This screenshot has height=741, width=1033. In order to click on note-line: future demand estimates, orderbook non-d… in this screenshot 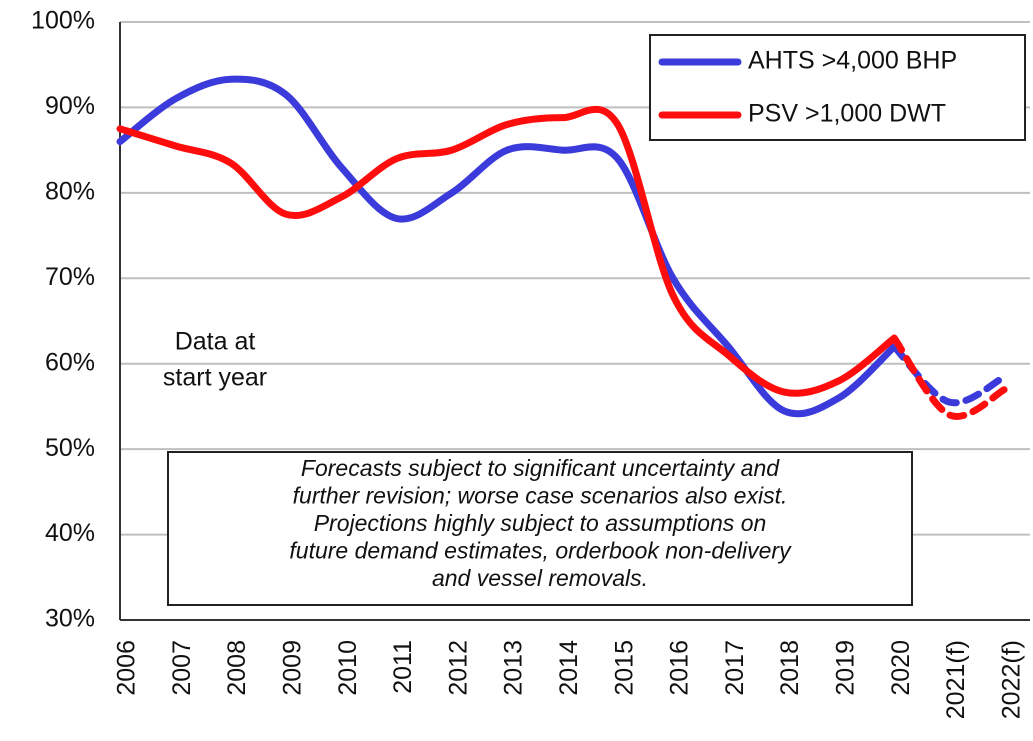, I will do `click(540, 551)`.